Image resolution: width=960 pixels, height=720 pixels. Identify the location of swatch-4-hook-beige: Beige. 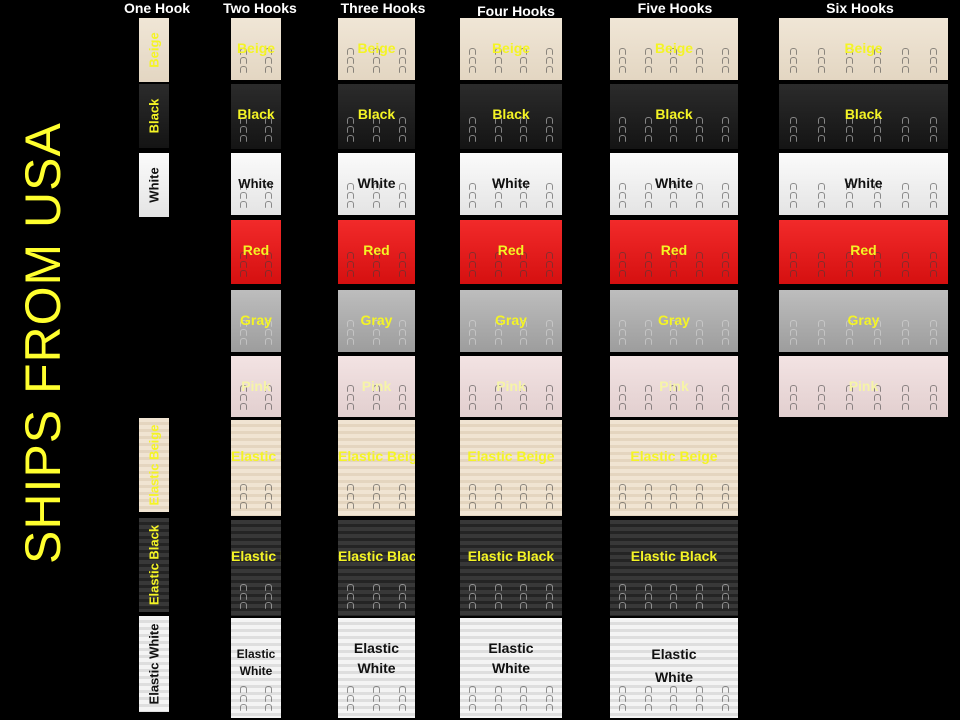
(511, 49).